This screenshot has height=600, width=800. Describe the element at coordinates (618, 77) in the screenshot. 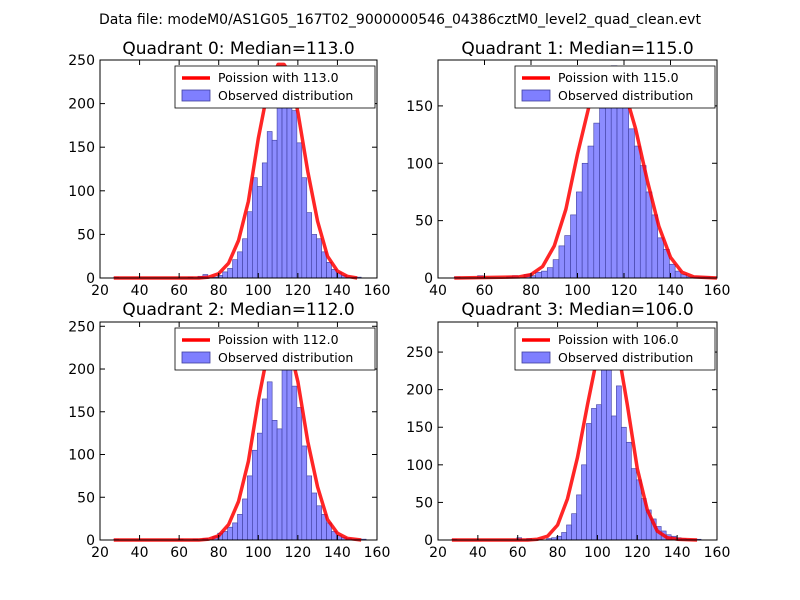

I see `legend-poisson-label: Poission with 115.0` at that location.